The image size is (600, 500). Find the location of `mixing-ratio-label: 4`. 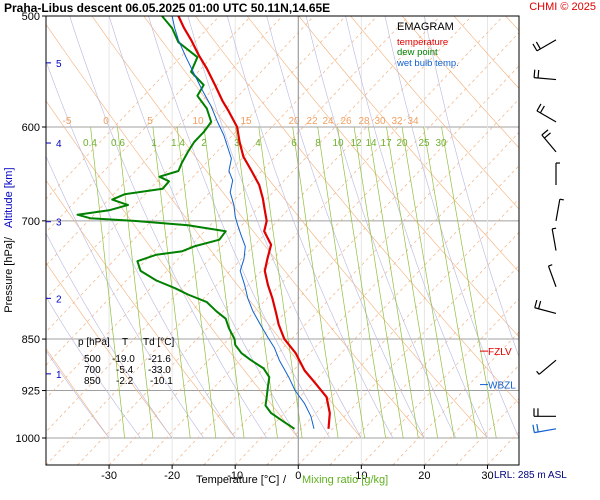

mixing-ratio-label: 4 is located at coordinates (258, 143).